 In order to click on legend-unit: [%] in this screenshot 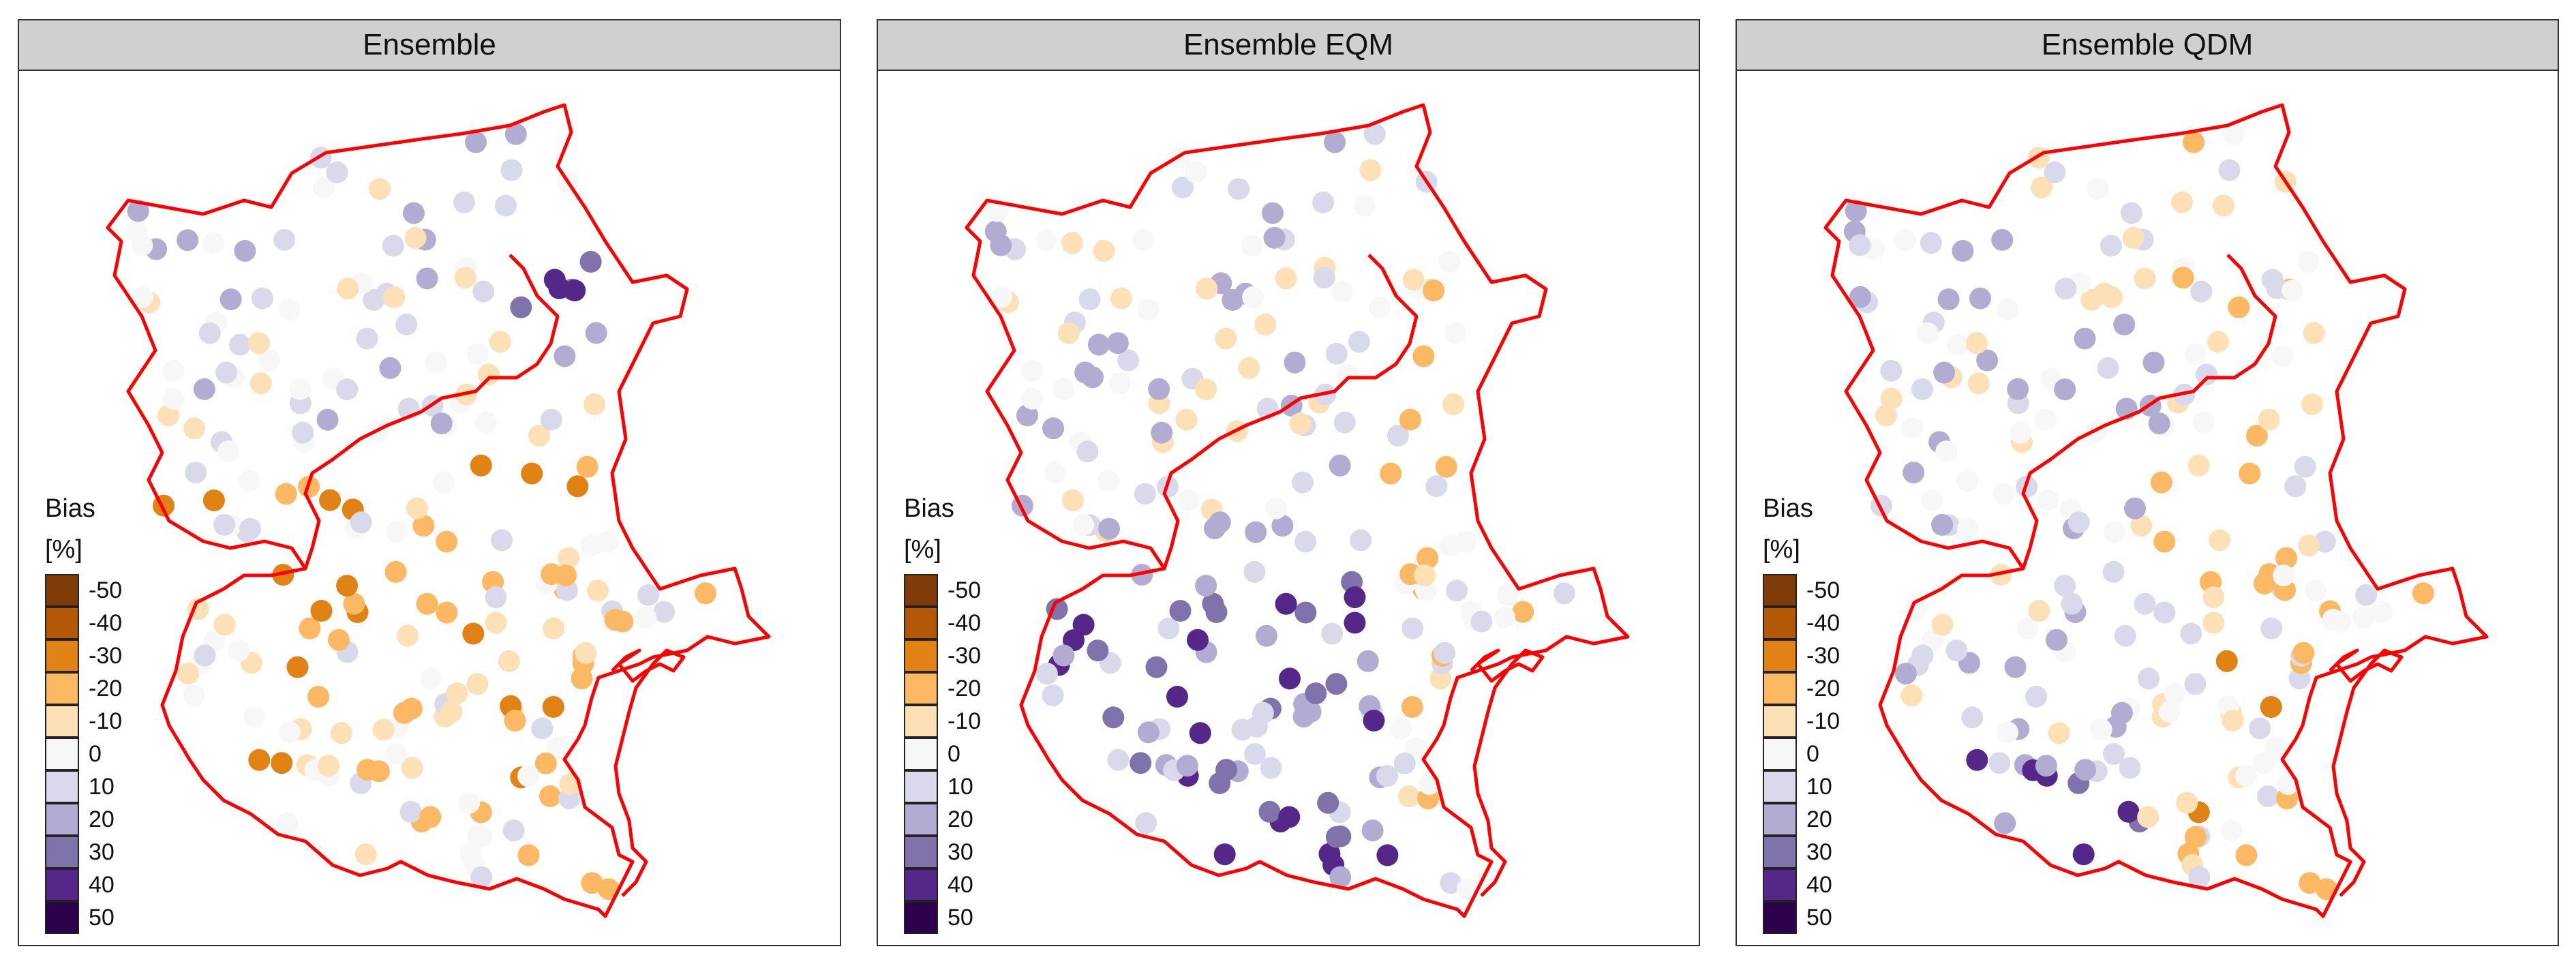, I will do `click(923, 549)`.